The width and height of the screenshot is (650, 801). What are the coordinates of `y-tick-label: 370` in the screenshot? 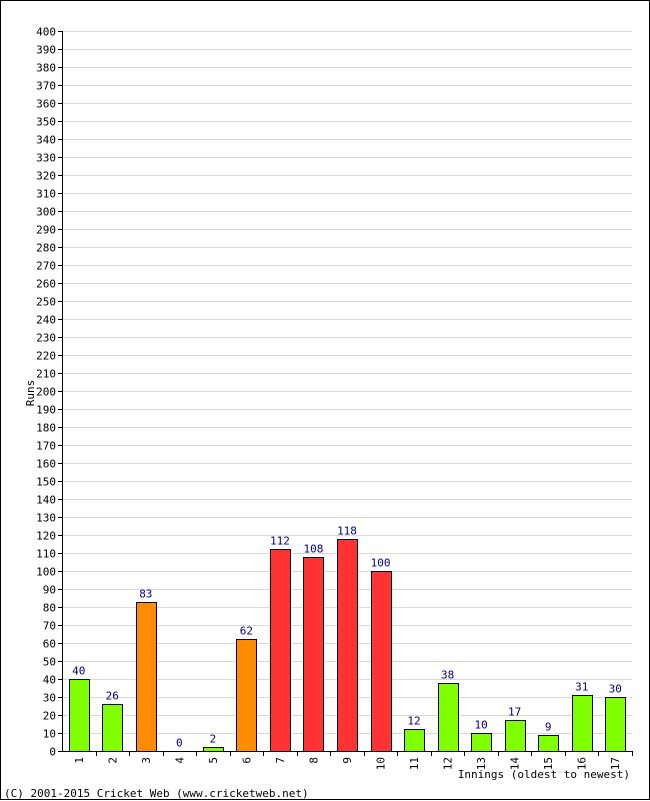 It's located at (46, 86).